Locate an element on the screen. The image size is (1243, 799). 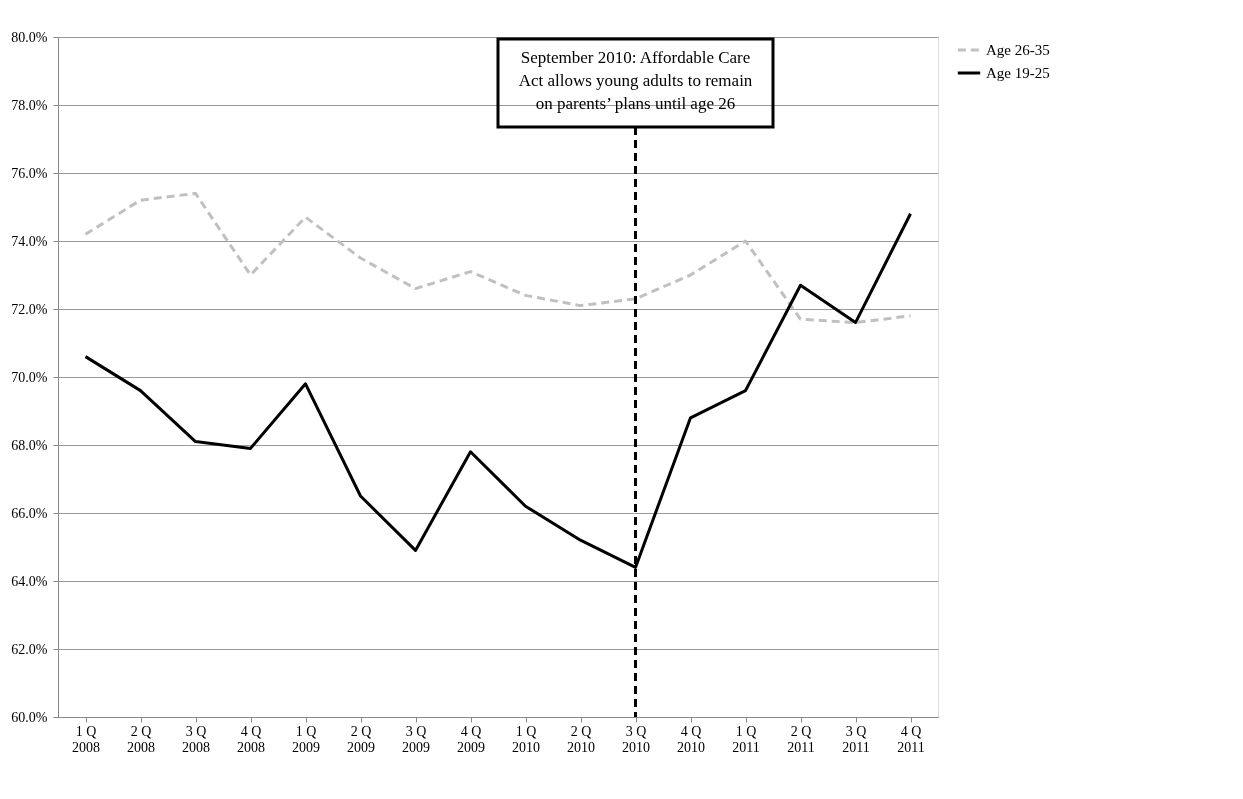
y-tick-label: 72.0% is located at coordinates (29, 309).